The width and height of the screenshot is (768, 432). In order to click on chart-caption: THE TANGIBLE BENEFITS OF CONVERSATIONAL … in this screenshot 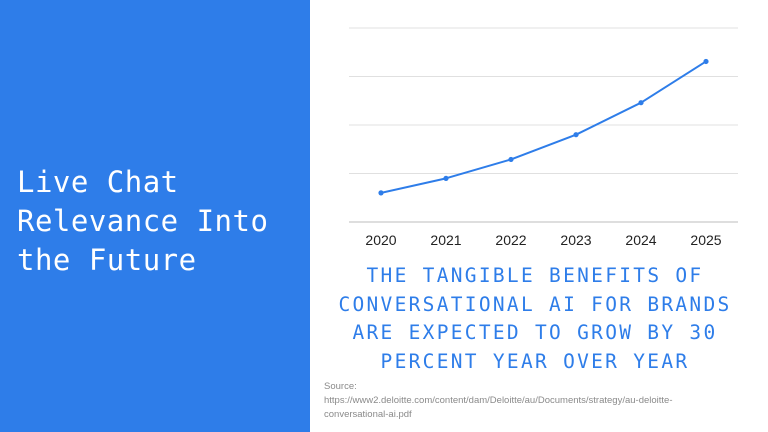, I will do `click(535, 318)`.